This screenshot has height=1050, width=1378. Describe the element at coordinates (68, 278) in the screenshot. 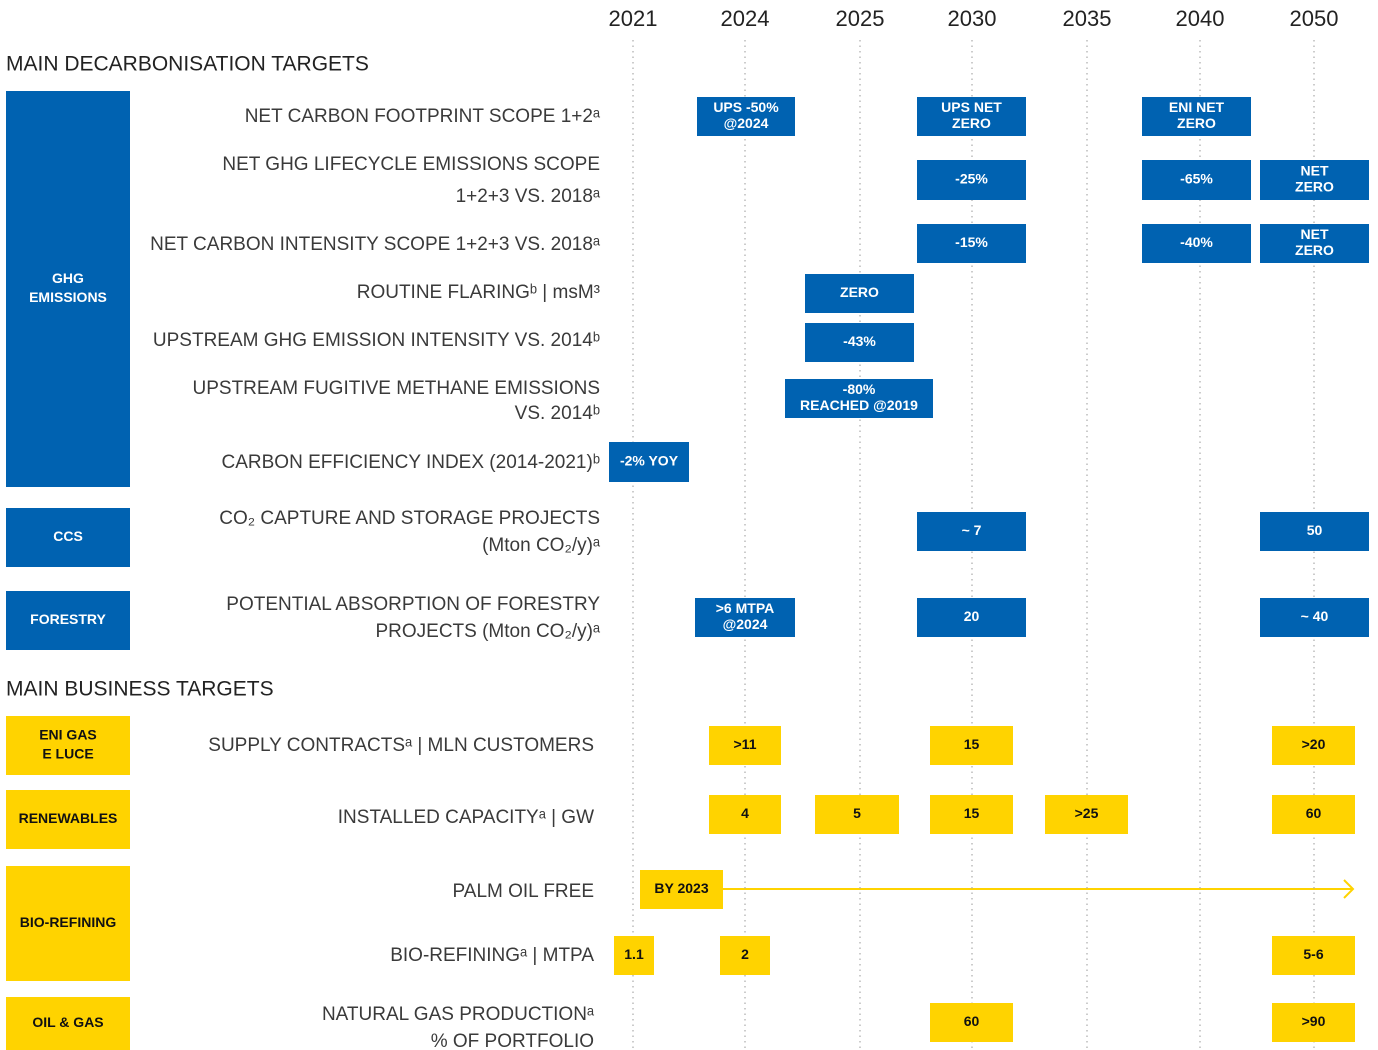

I see `group-name: GHG` at that location.